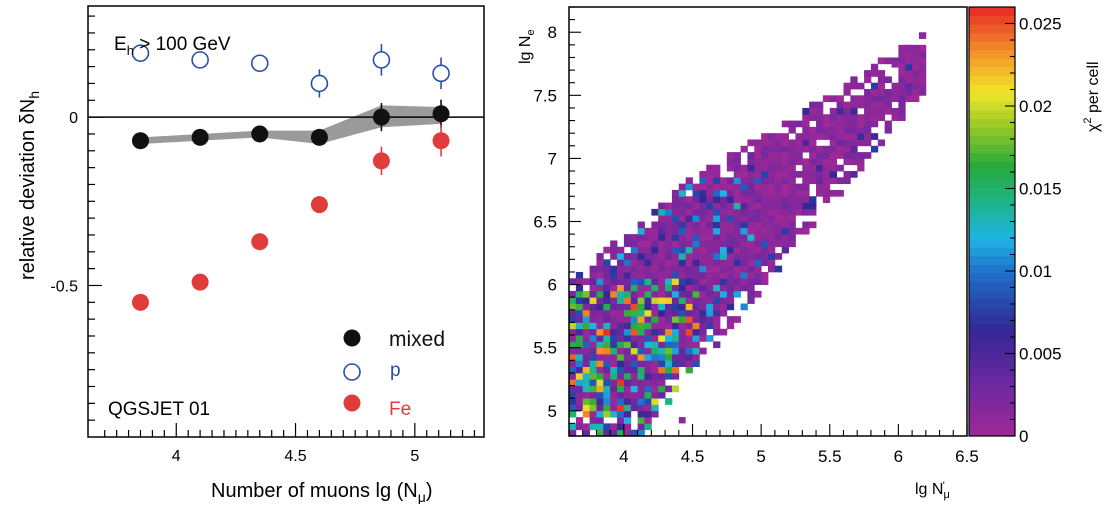 This screenshot has width=1109, height=509. What do you see at coordinates (159, 409) in the screenshot?
I see `model-label: QGSJET 01` at bounding box center [159, 409].